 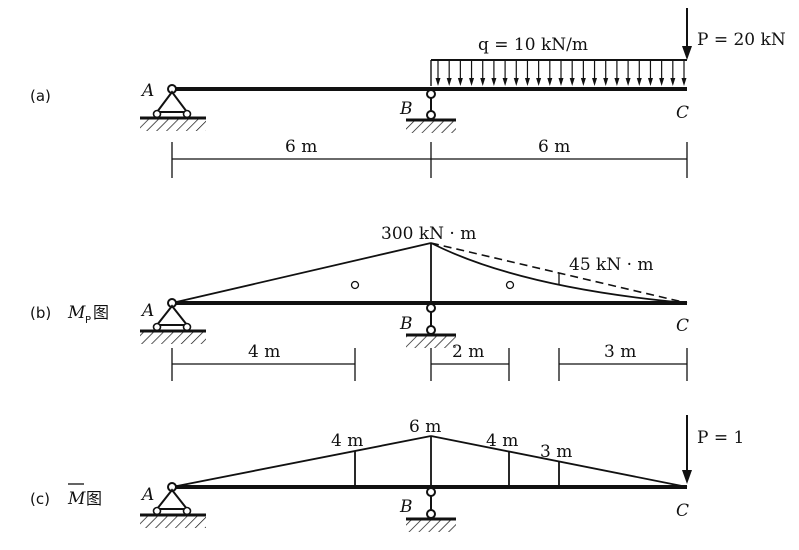 I want to click on support-B-link, so click(x=431, y=111).